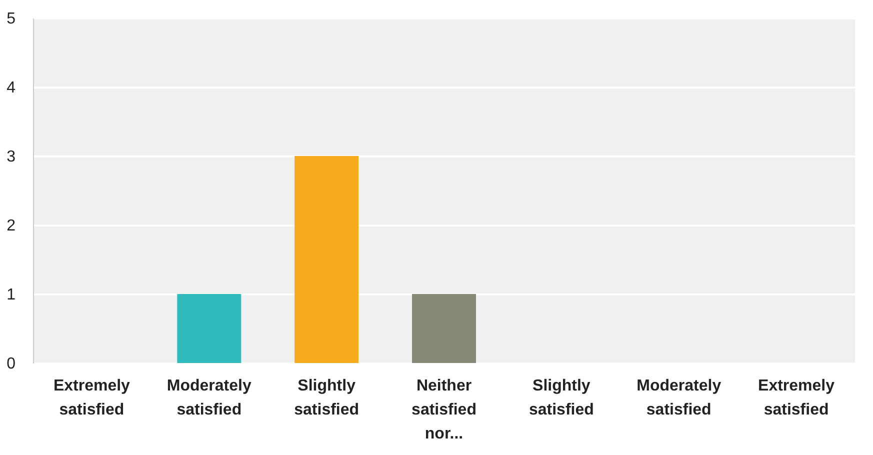  What do you see at coordinates (11, 88) in the screenshot?
I see `y-tick-label: 4` at bounding box center [11, 88].